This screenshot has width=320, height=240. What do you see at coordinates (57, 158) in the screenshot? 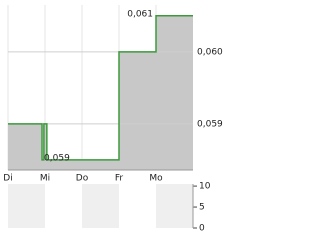
I see `min-label: 0,059` at bounding box center [57, 158].